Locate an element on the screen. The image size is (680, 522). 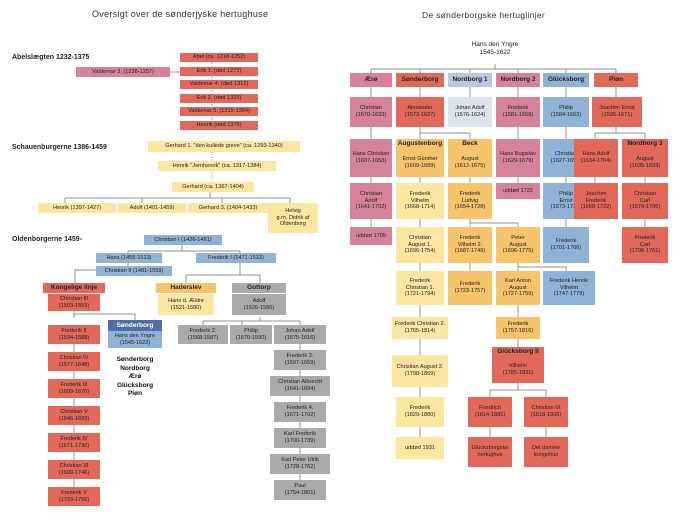
node-erik2: Erik 2. (død 1325) is located at coordinates (219, 98).